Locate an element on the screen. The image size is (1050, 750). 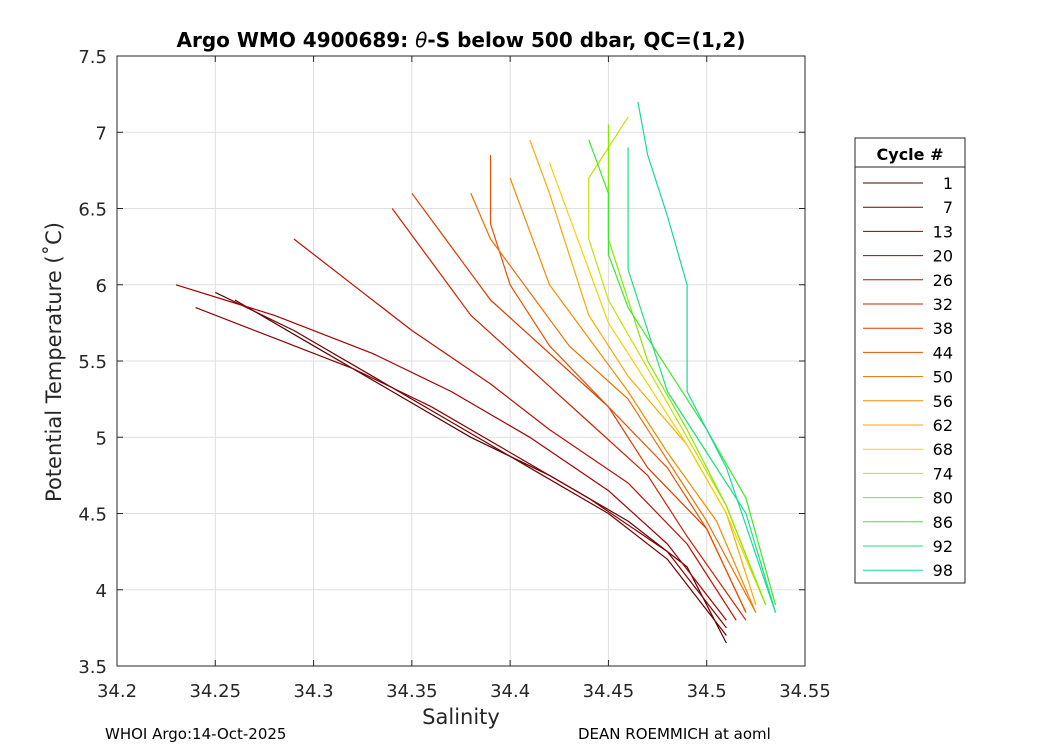
y-tick-label: 4.5 is located at coordinates (92, 515).